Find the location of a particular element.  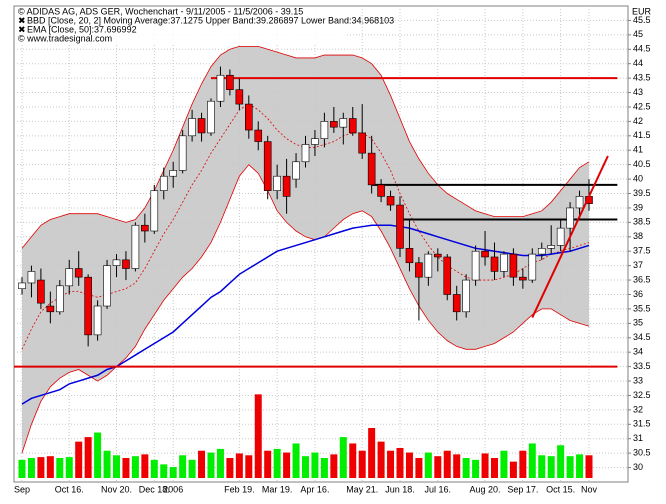

y-tick-label: 38.5 is located at coordinates (642, 222).